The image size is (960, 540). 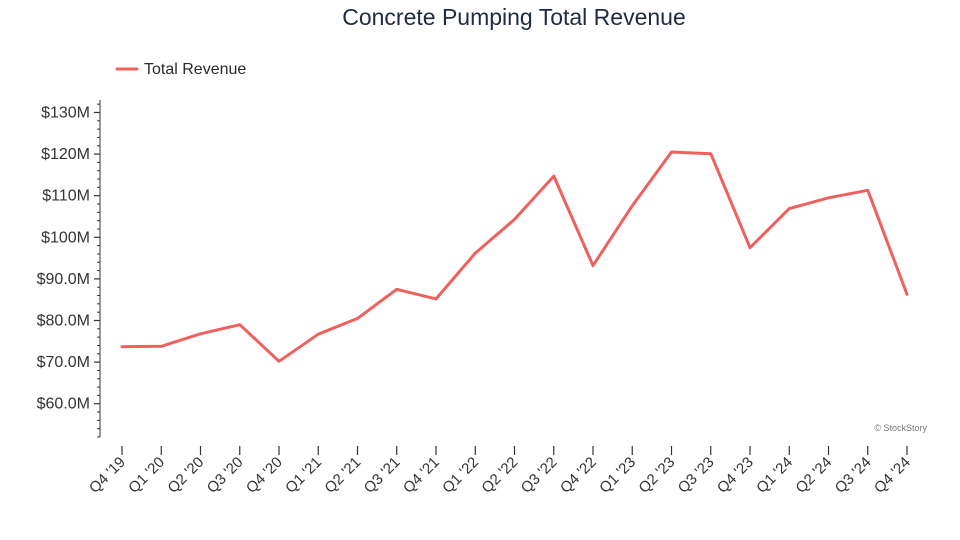 I want to click on y-tick-label: $100M, so click(x=65, y=237).